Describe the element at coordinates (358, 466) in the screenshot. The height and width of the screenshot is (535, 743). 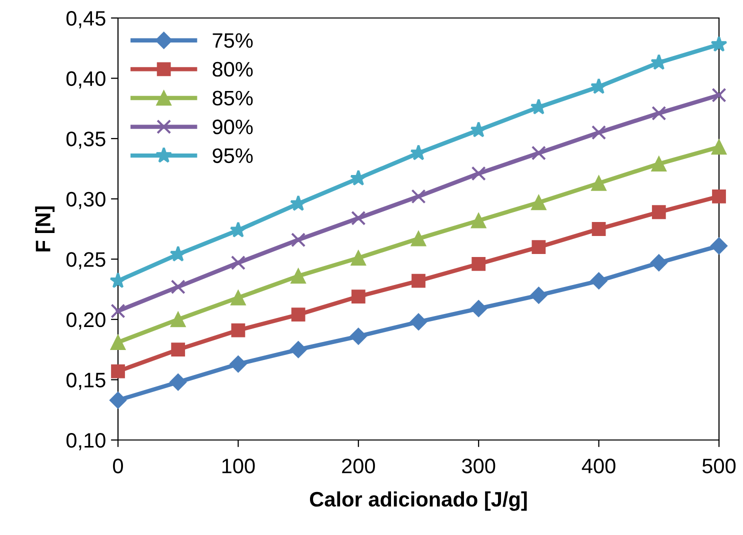
I see `x-tick-label: 200` at that location.